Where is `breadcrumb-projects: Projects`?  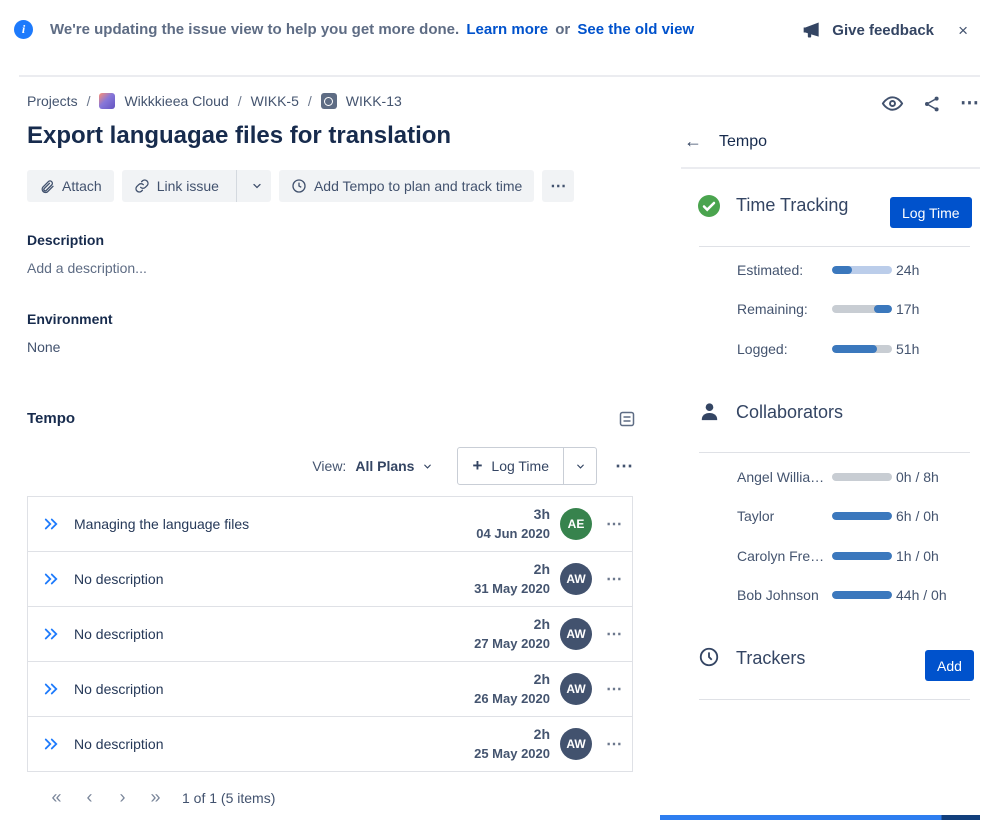 breadcrumb-projects: Projects is located at coordinates (52, 101).